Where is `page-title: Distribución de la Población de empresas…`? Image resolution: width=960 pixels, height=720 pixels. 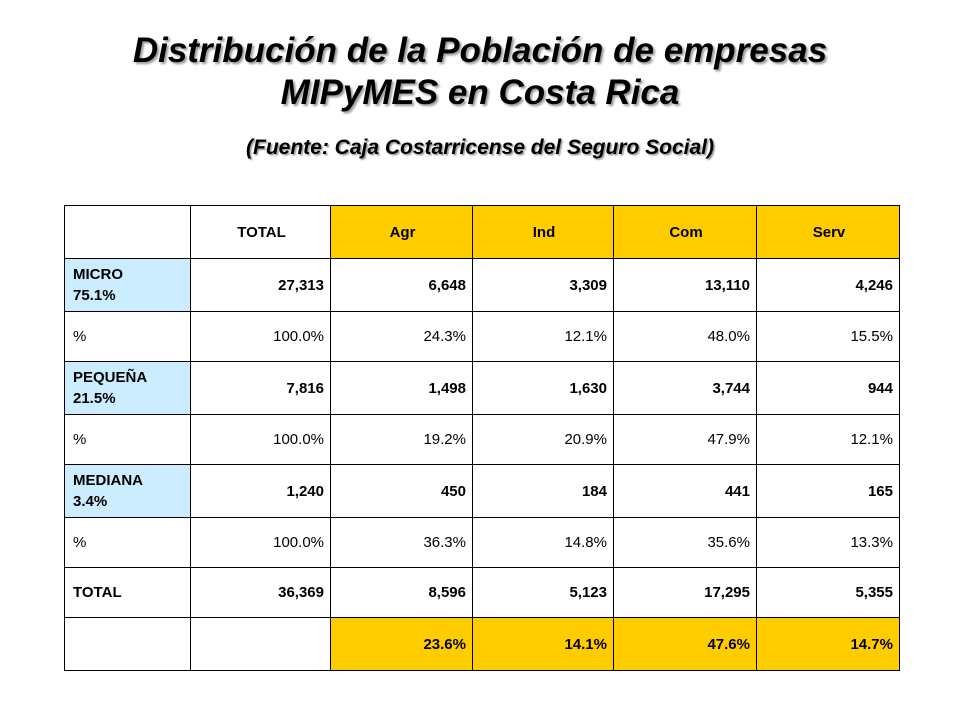
page-title: Distribución de la Población de empresas… is located at coordinates (480, 72).